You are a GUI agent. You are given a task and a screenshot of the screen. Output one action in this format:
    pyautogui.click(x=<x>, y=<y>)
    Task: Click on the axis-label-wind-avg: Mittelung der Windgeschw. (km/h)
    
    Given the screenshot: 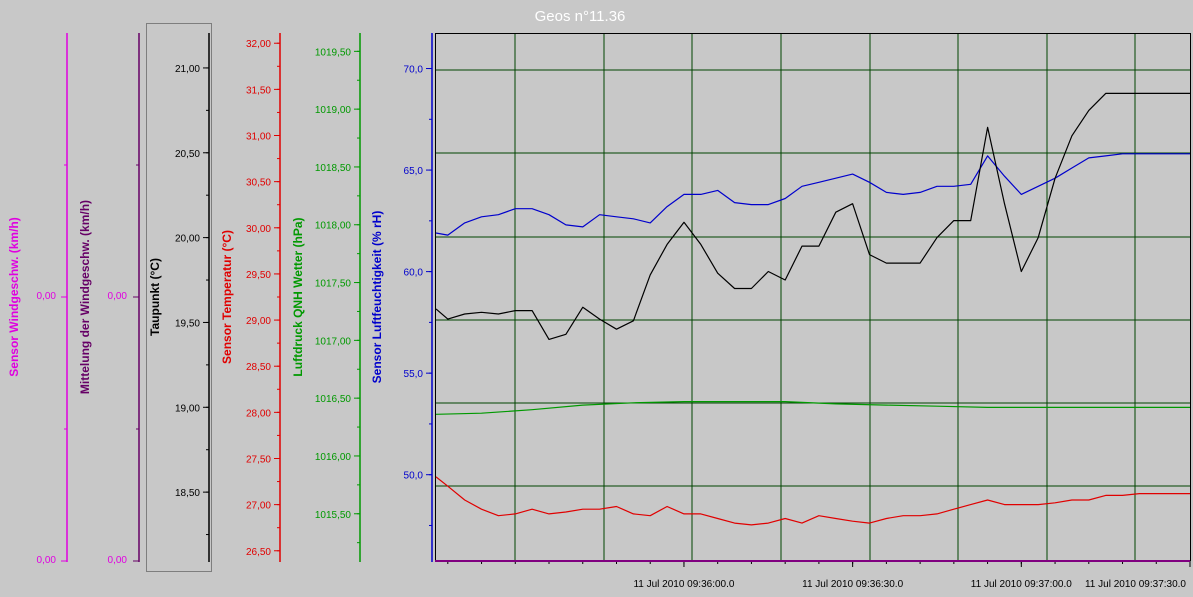 What is the action you would take?
    pyautogui.click(x=85, y=297)
    